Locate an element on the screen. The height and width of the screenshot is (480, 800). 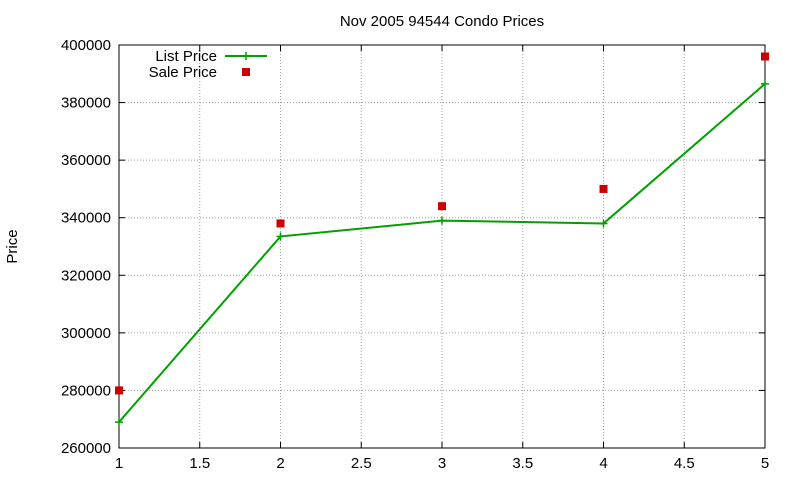
x-tick-label: 1 is located at coordinates (119, 463).